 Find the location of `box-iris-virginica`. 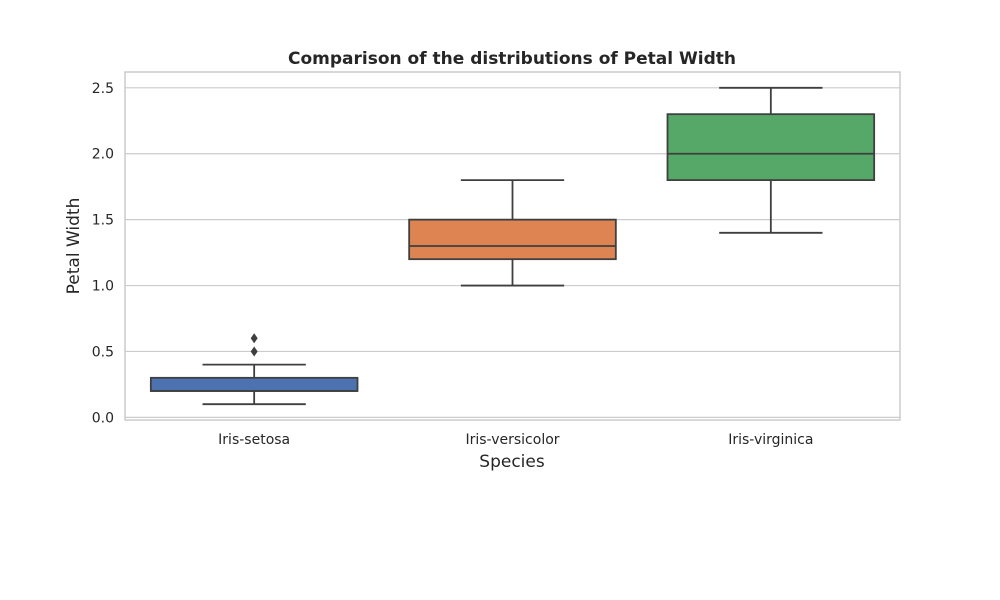

box-iris-virginica is located at coordinates (771, 160).